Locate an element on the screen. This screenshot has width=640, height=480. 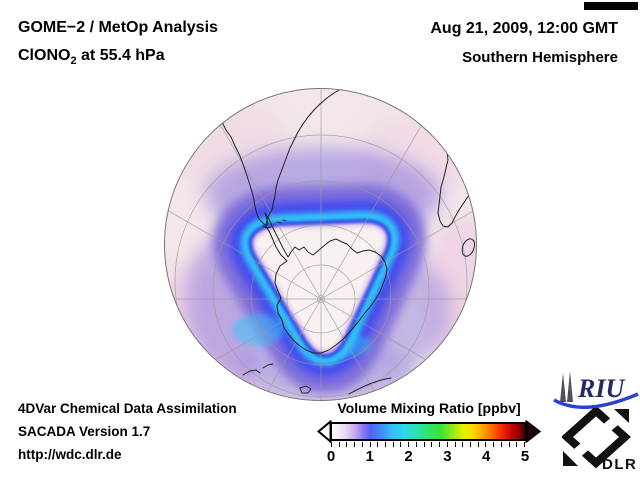
colorbar-tick-label: 1 is located at coordinates (369, 456).